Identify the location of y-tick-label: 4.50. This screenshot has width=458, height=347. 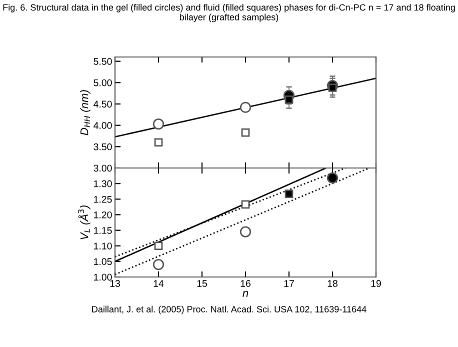
(103, 104).